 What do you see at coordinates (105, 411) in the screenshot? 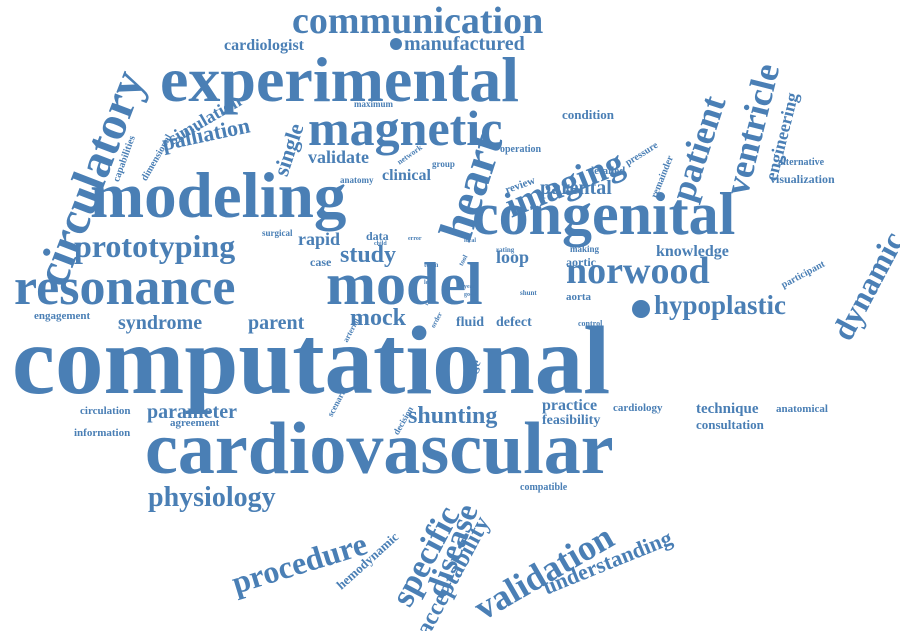
I see `word-circulation: circulation` at bounding box center [105, 411].